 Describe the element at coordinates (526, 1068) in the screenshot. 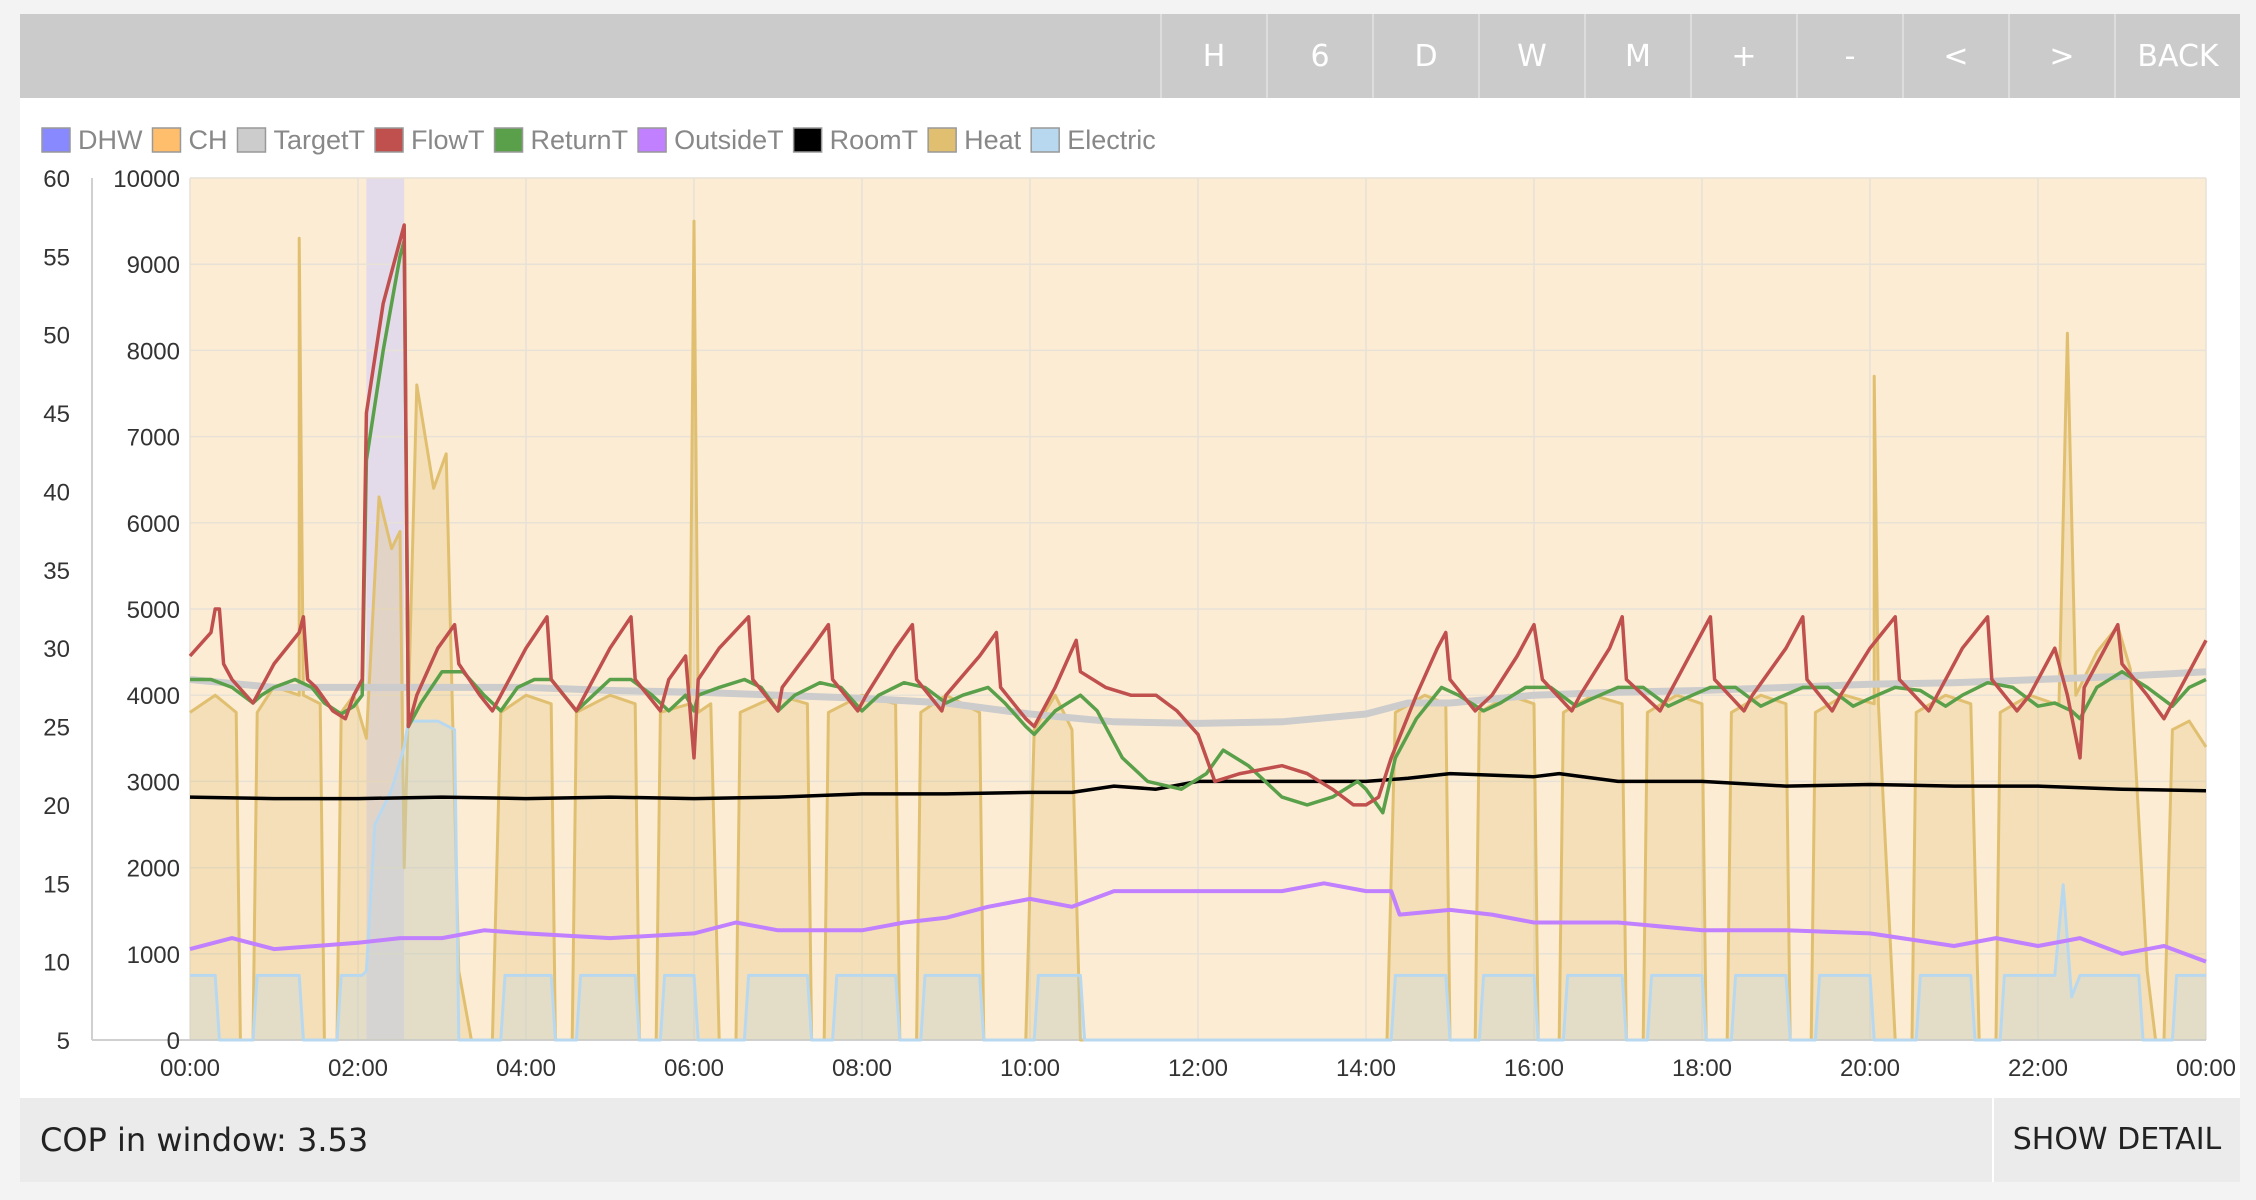

I see `time-tick-label: 04:00` at that location.